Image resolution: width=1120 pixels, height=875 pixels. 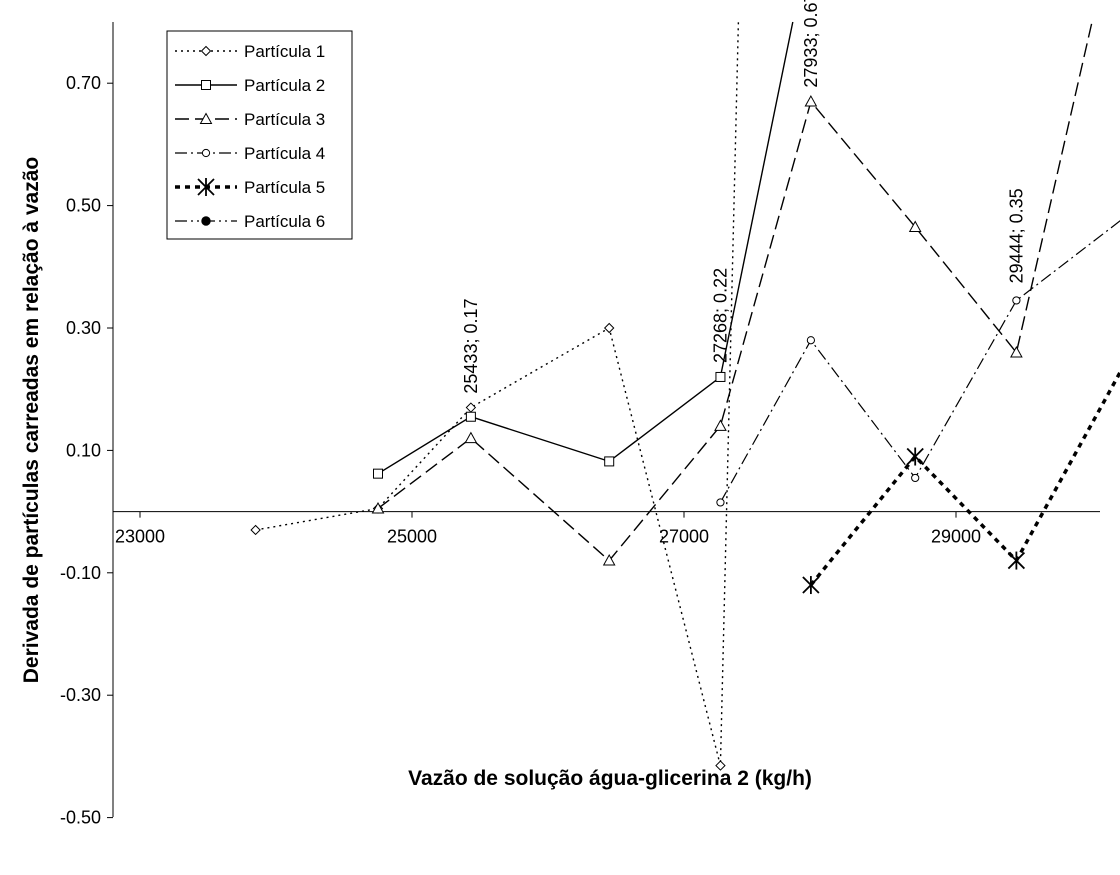 What do you see at coordinates (284, 51) in the screenshot?
I see `legend-label-1: Partícula 1` at bounding box center [284, 51].